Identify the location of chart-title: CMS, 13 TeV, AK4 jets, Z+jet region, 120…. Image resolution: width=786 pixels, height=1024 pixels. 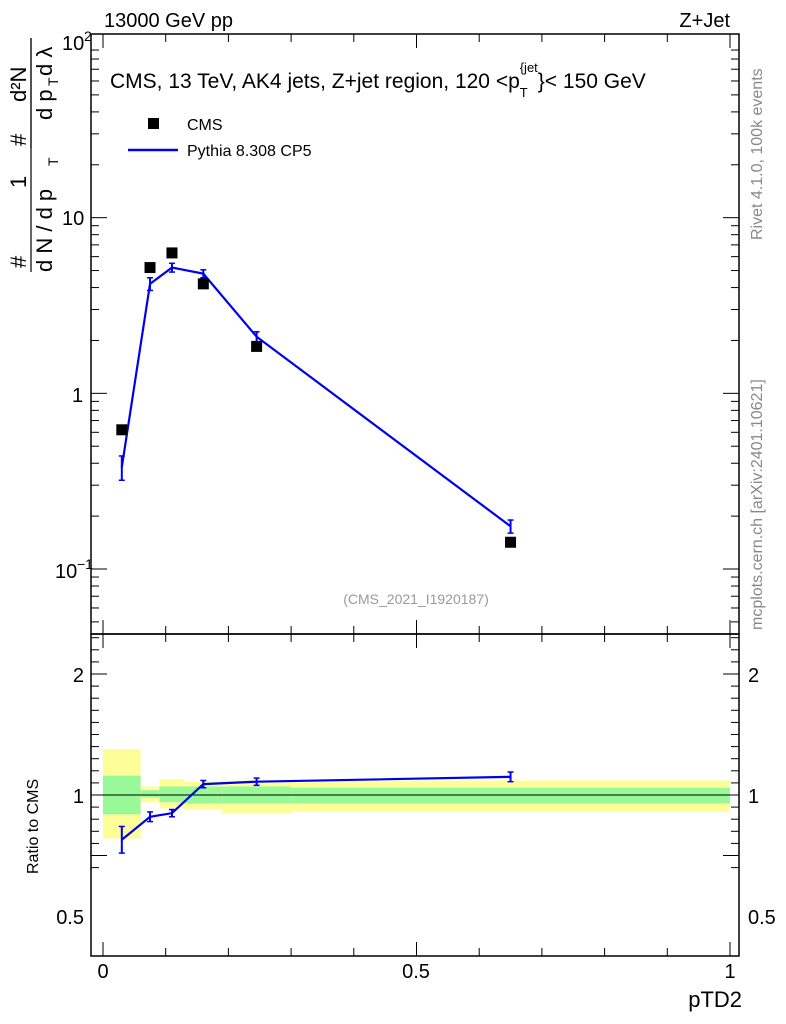
(378, 80).